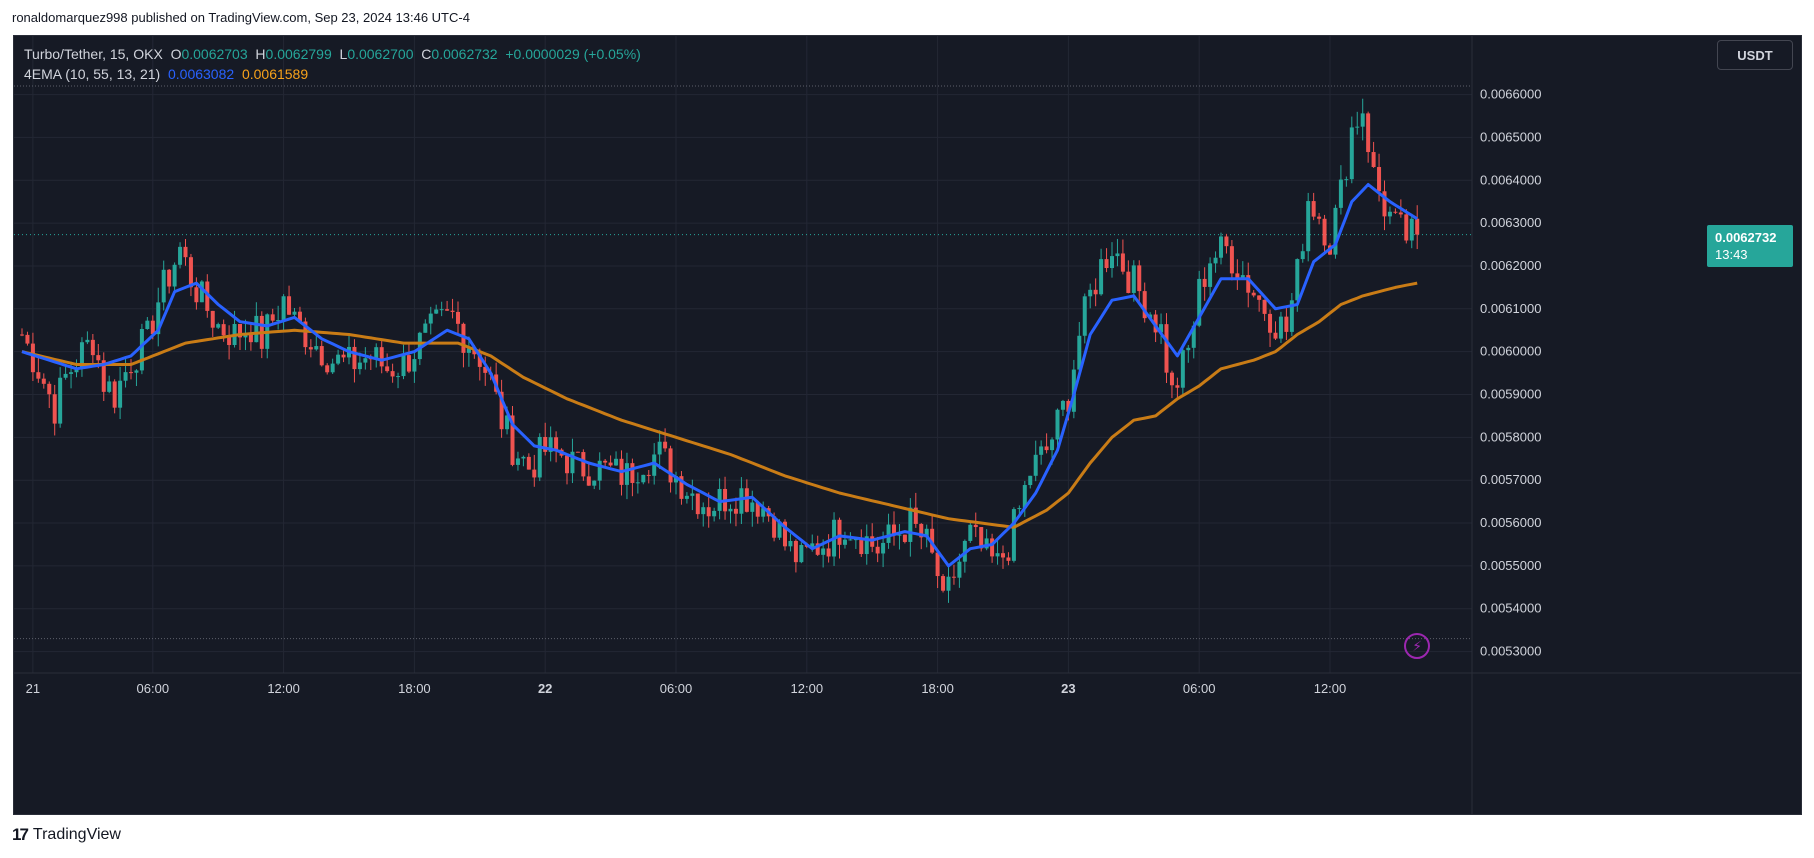  What do you see at coordinates (76, 834) in the screenshot?
I see `brand-name: TradingView` at bounding box center [76, 834].